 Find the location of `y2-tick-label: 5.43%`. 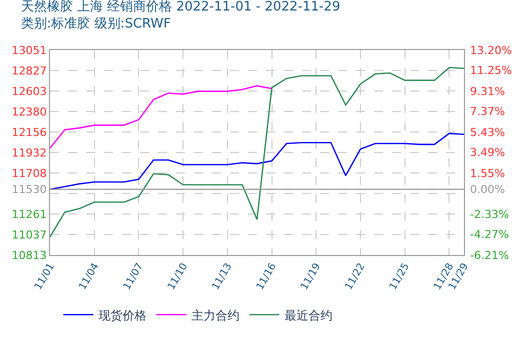

y2-tick-label: 5.43% is located at coordinates (487, 132).